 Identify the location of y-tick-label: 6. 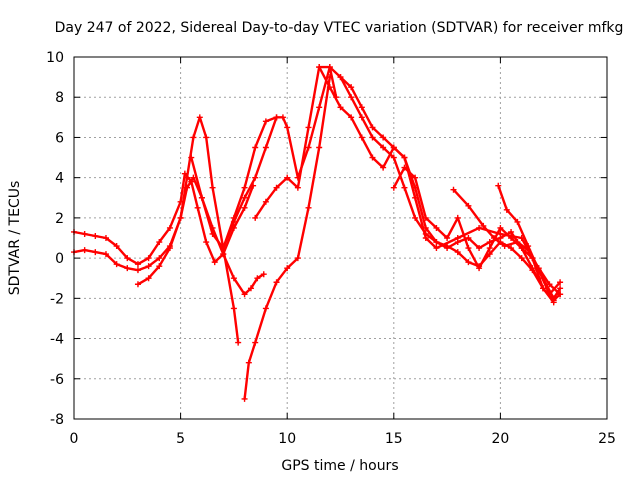
(59, 138).